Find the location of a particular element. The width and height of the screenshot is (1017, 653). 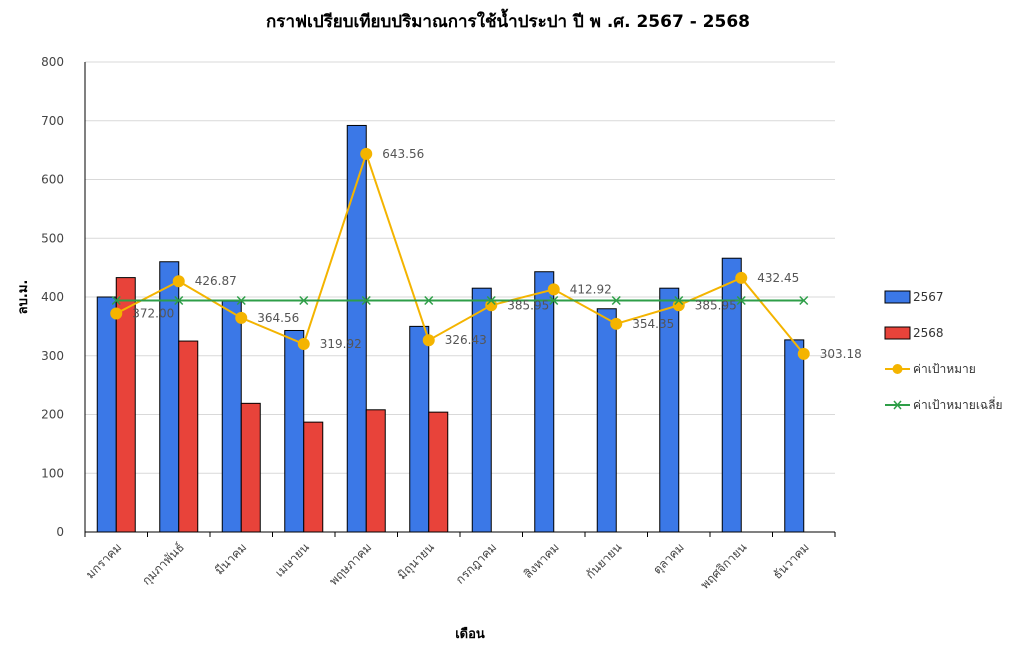

data-label: 364.56 is located at coordinates (278, 318).